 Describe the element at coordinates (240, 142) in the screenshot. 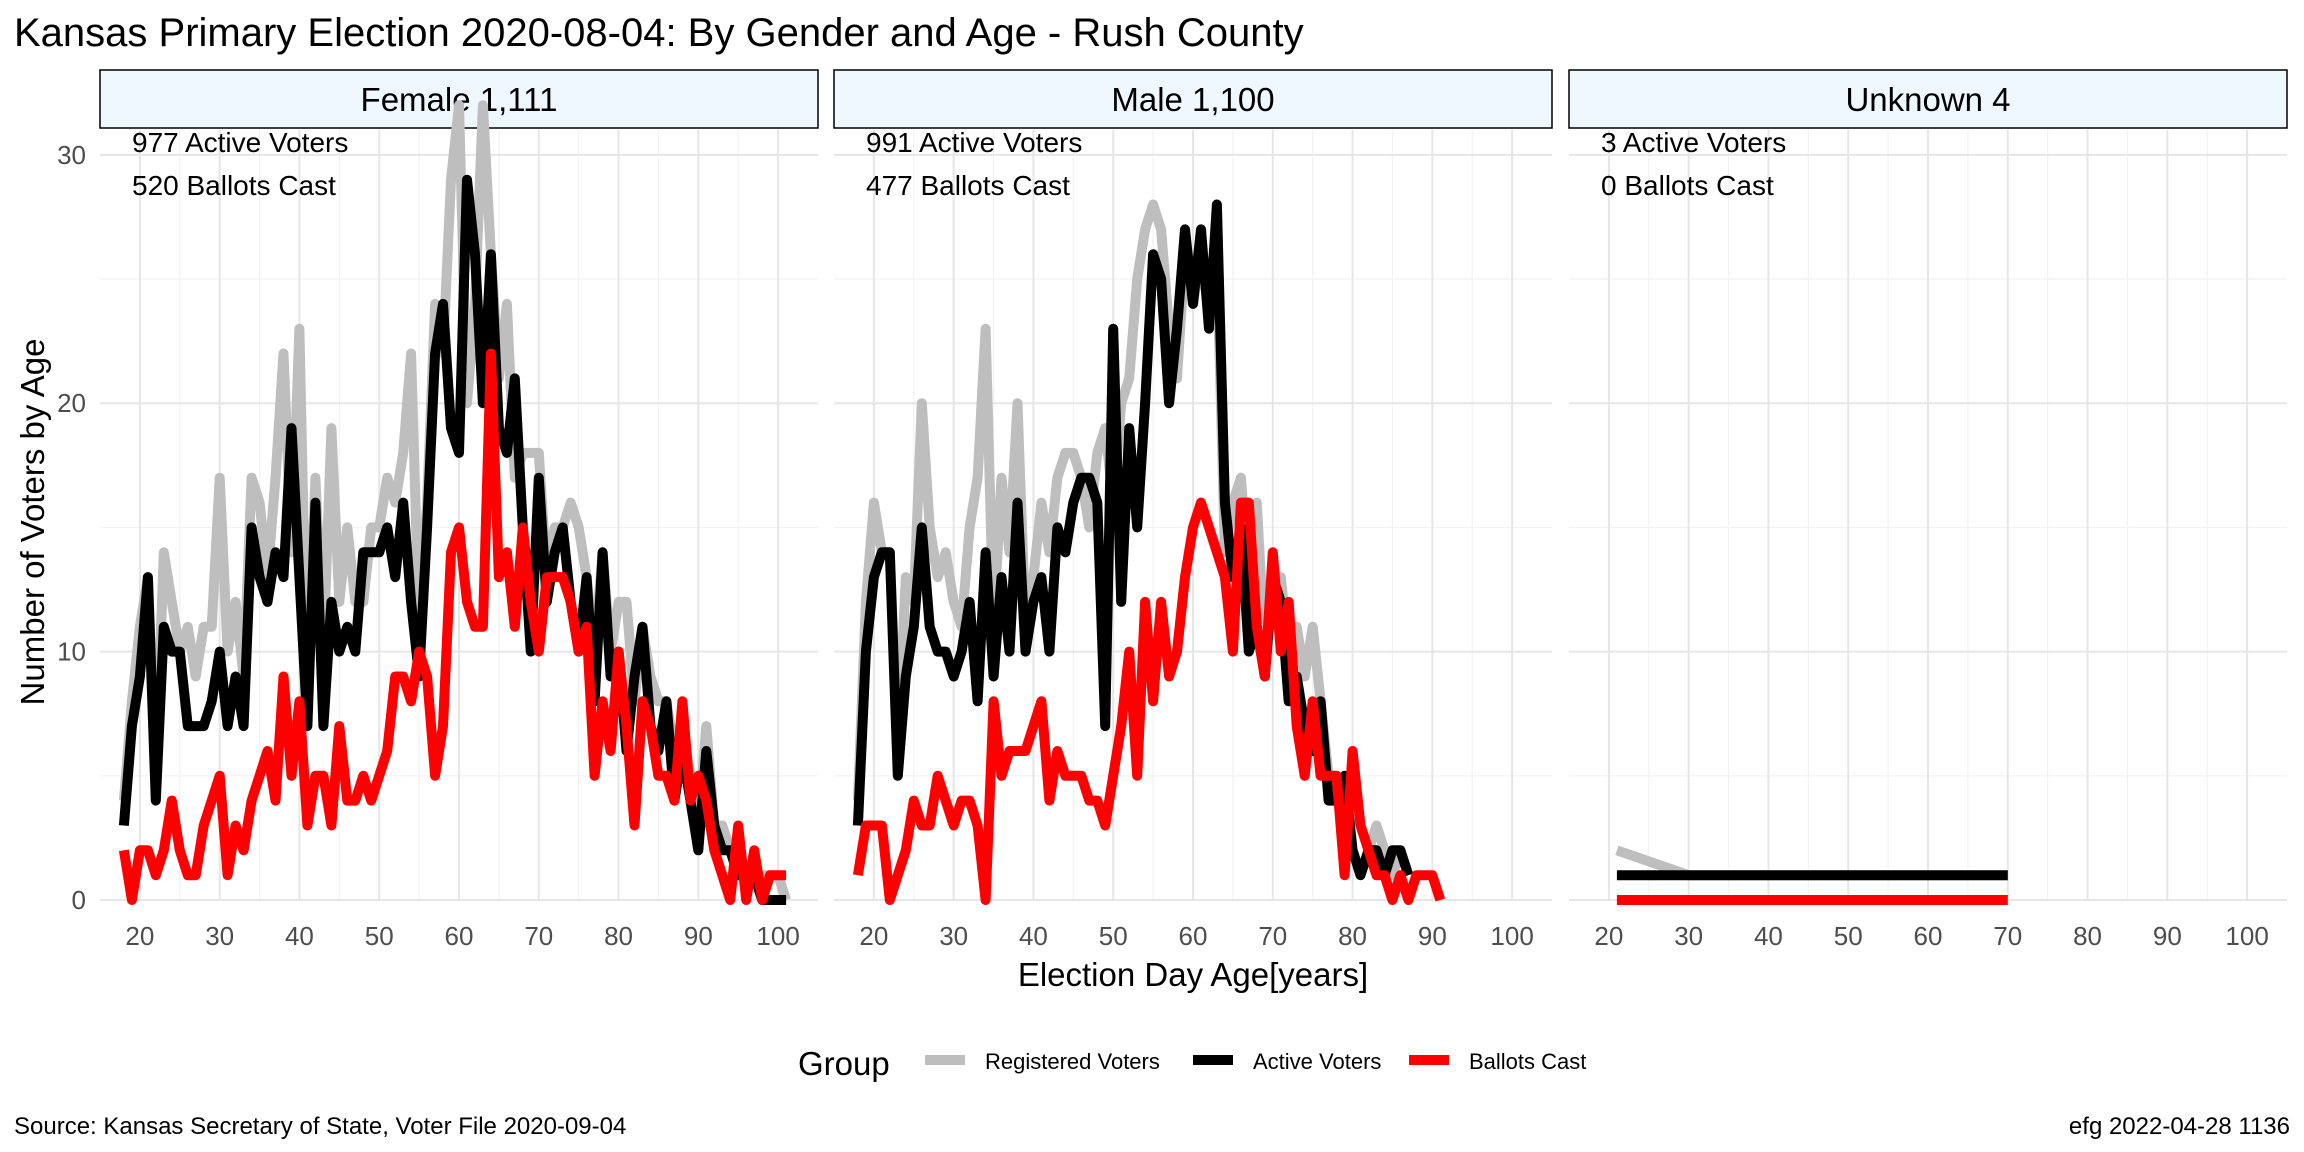

I see `panel-annotation: 977 Active Voters` at that location.